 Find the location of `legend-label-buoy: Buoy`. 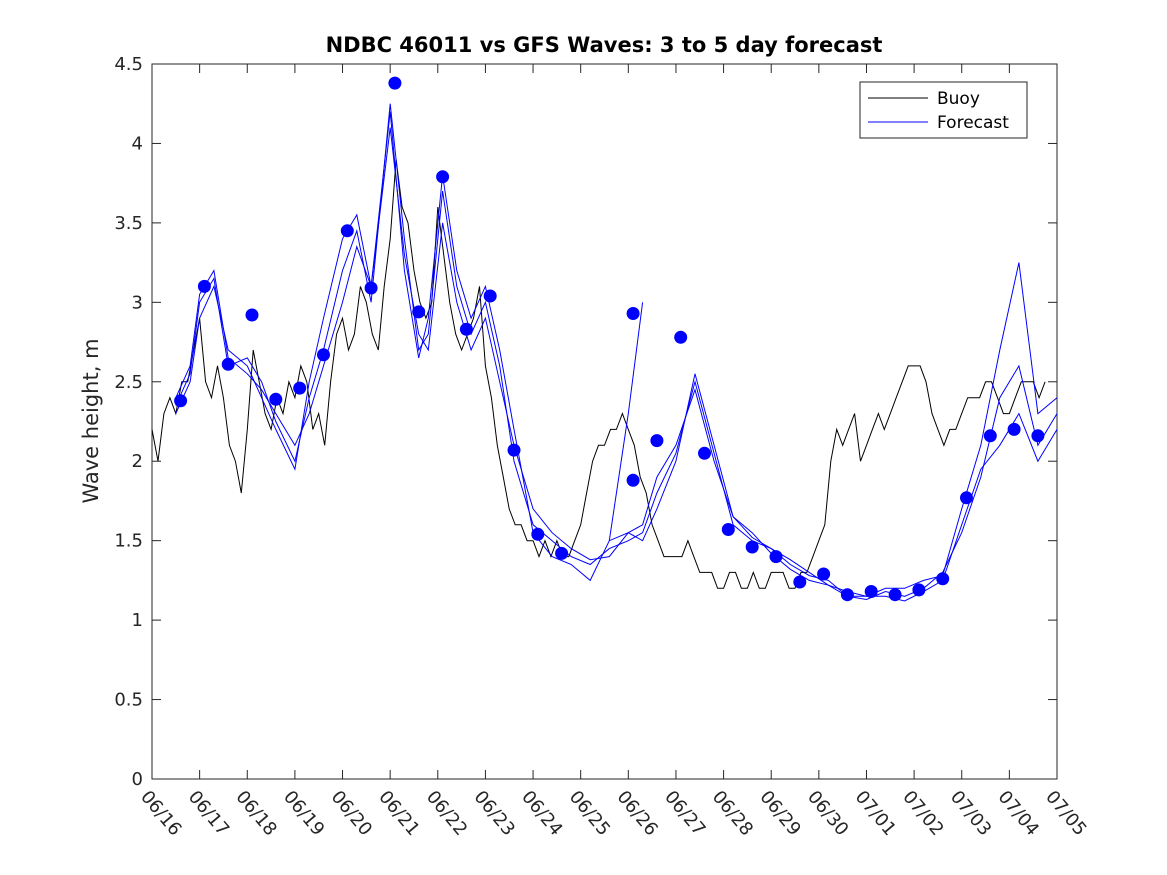

legend-label-buoy: Buoy is located at coordinates (958, 99).